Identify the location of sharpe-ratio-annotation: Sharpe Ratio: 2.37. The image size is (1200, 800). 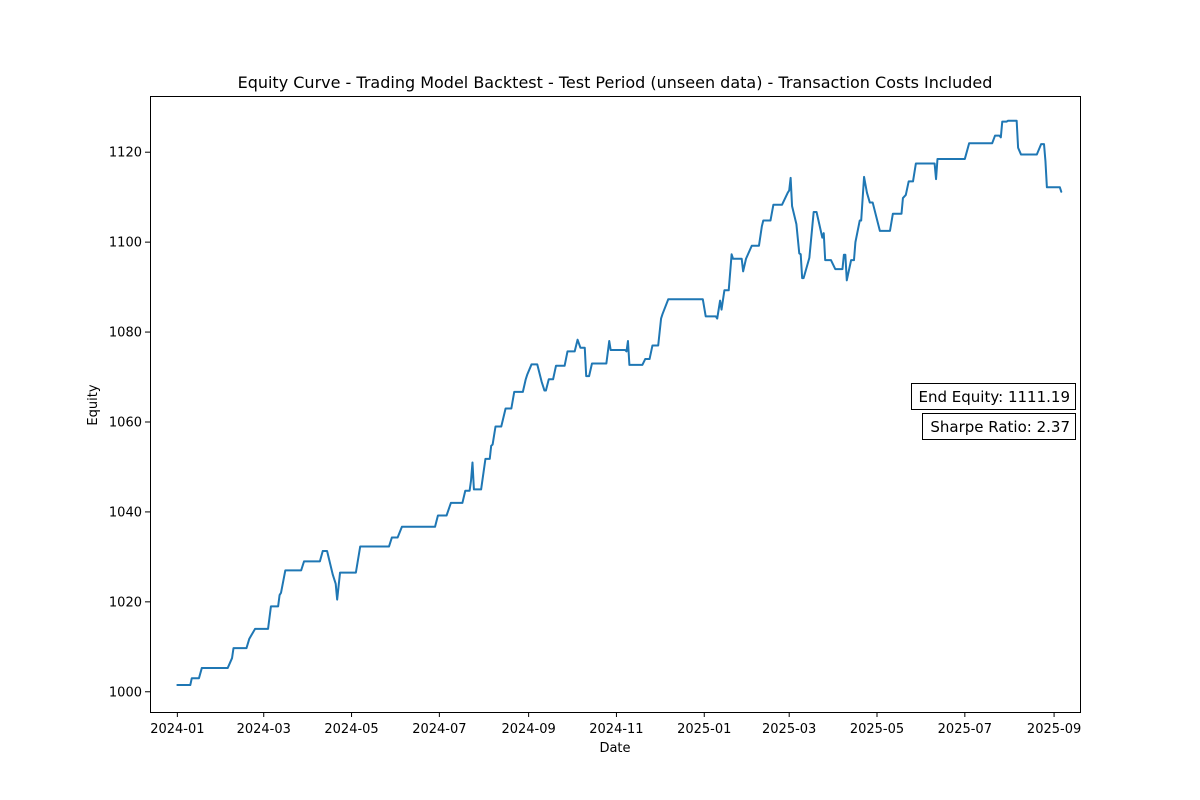
(999, 426).